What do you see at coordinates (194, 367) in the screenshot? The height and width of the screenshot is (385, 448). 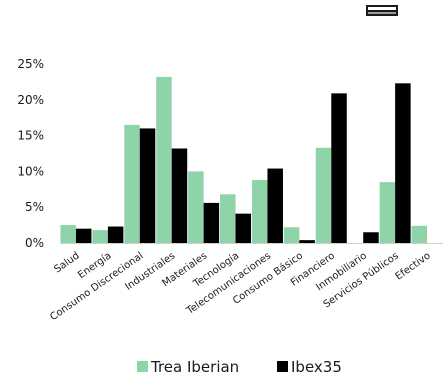 I see `legend-label-trea-iberian: Trea Iberian` at bounding box center [194, 367].